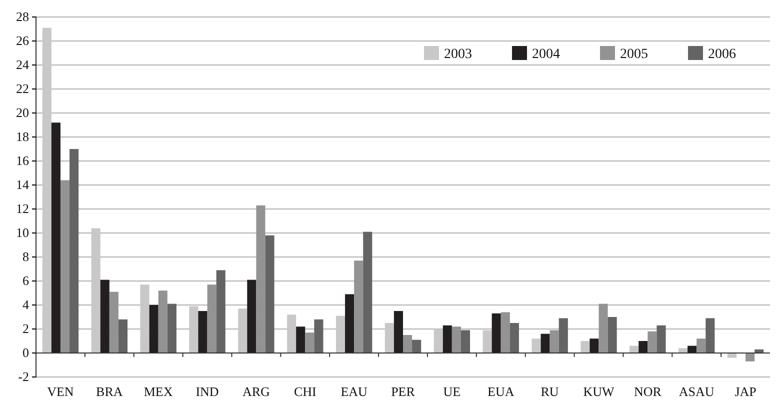  What do you see at coordinates (23, 160) in the screenshot?
I see `y-tick-label: 16` at bounding box center [23, 160].